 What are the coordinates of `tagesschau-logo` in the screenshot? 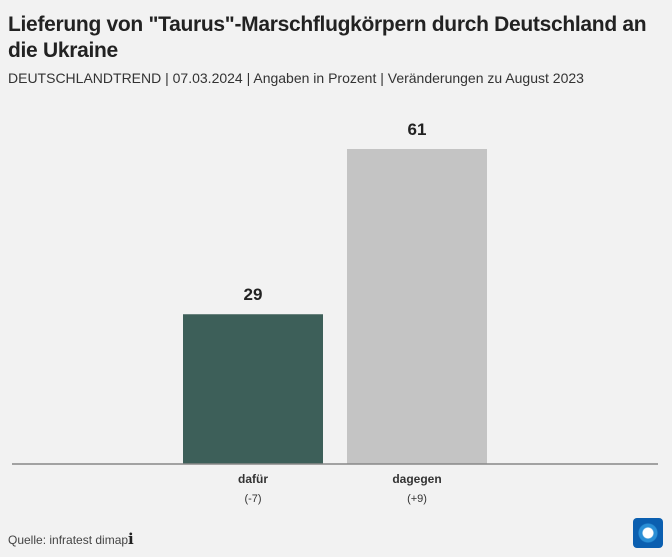 It's located at (648, 533).